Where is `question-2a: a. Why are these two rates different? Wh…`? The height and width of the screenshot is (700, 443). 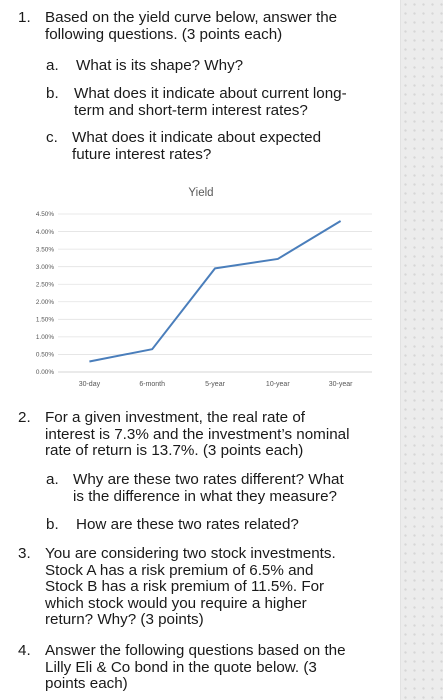 question-2a: a. Why are these two rates different? Wh… is located at coordinates (218, 488).